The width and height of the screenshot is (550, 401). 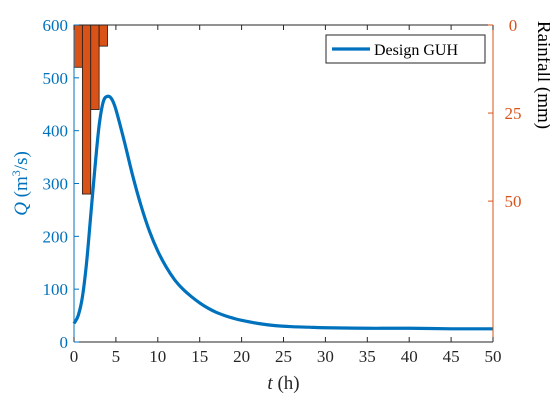 I want to click on x-tick-label: 30, so click(x=325, y=356).